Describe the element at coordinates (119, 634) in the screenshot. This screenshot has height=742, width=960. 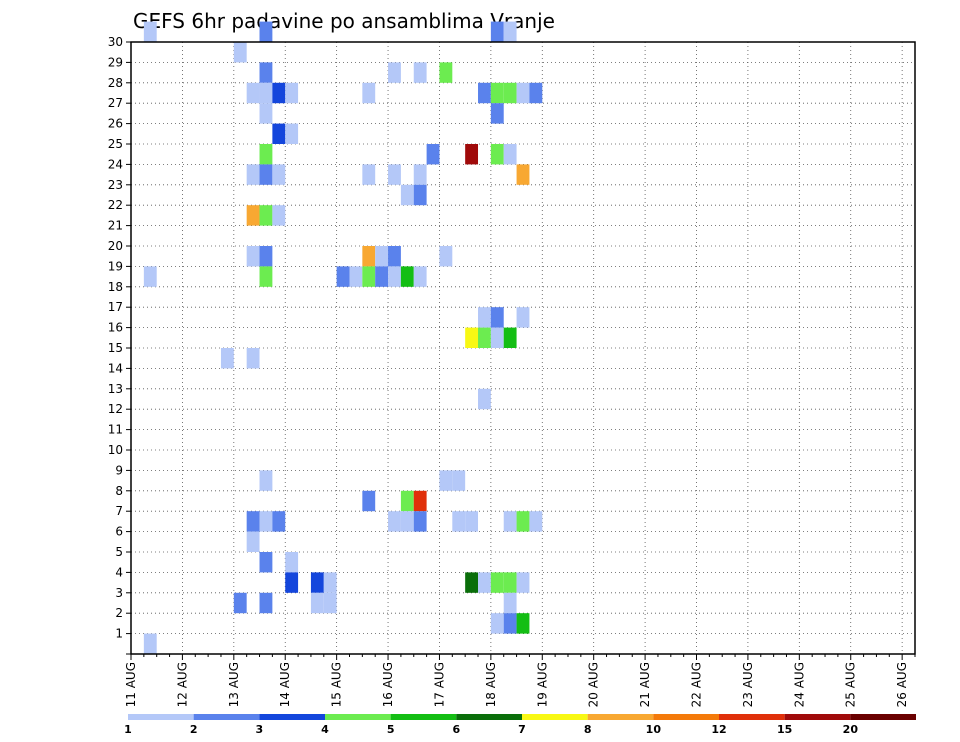
I see `y-tick-label: 1` at that location.